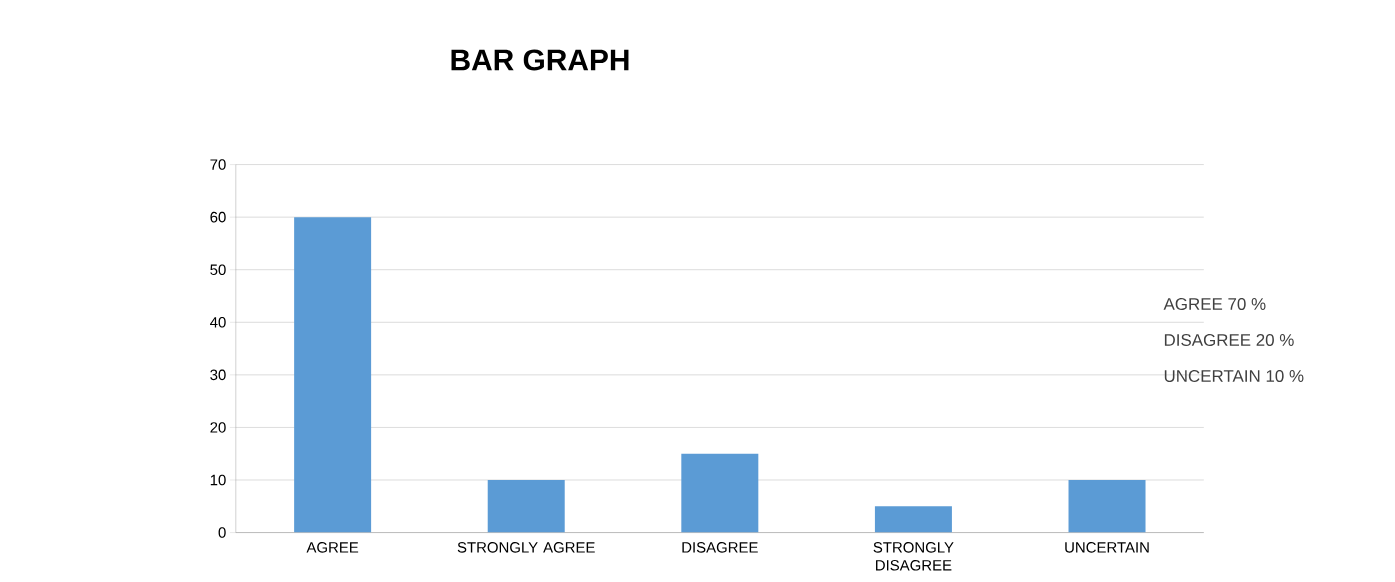  Describe the element at coordinates (218, 269) in the screenshot. I see `y-tick-label: 50` at that location.